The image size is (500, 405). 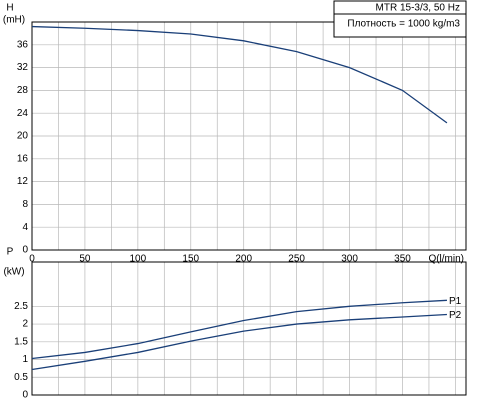 I want to click on y-axis-unit: (mH), so click(x=14, y=20).